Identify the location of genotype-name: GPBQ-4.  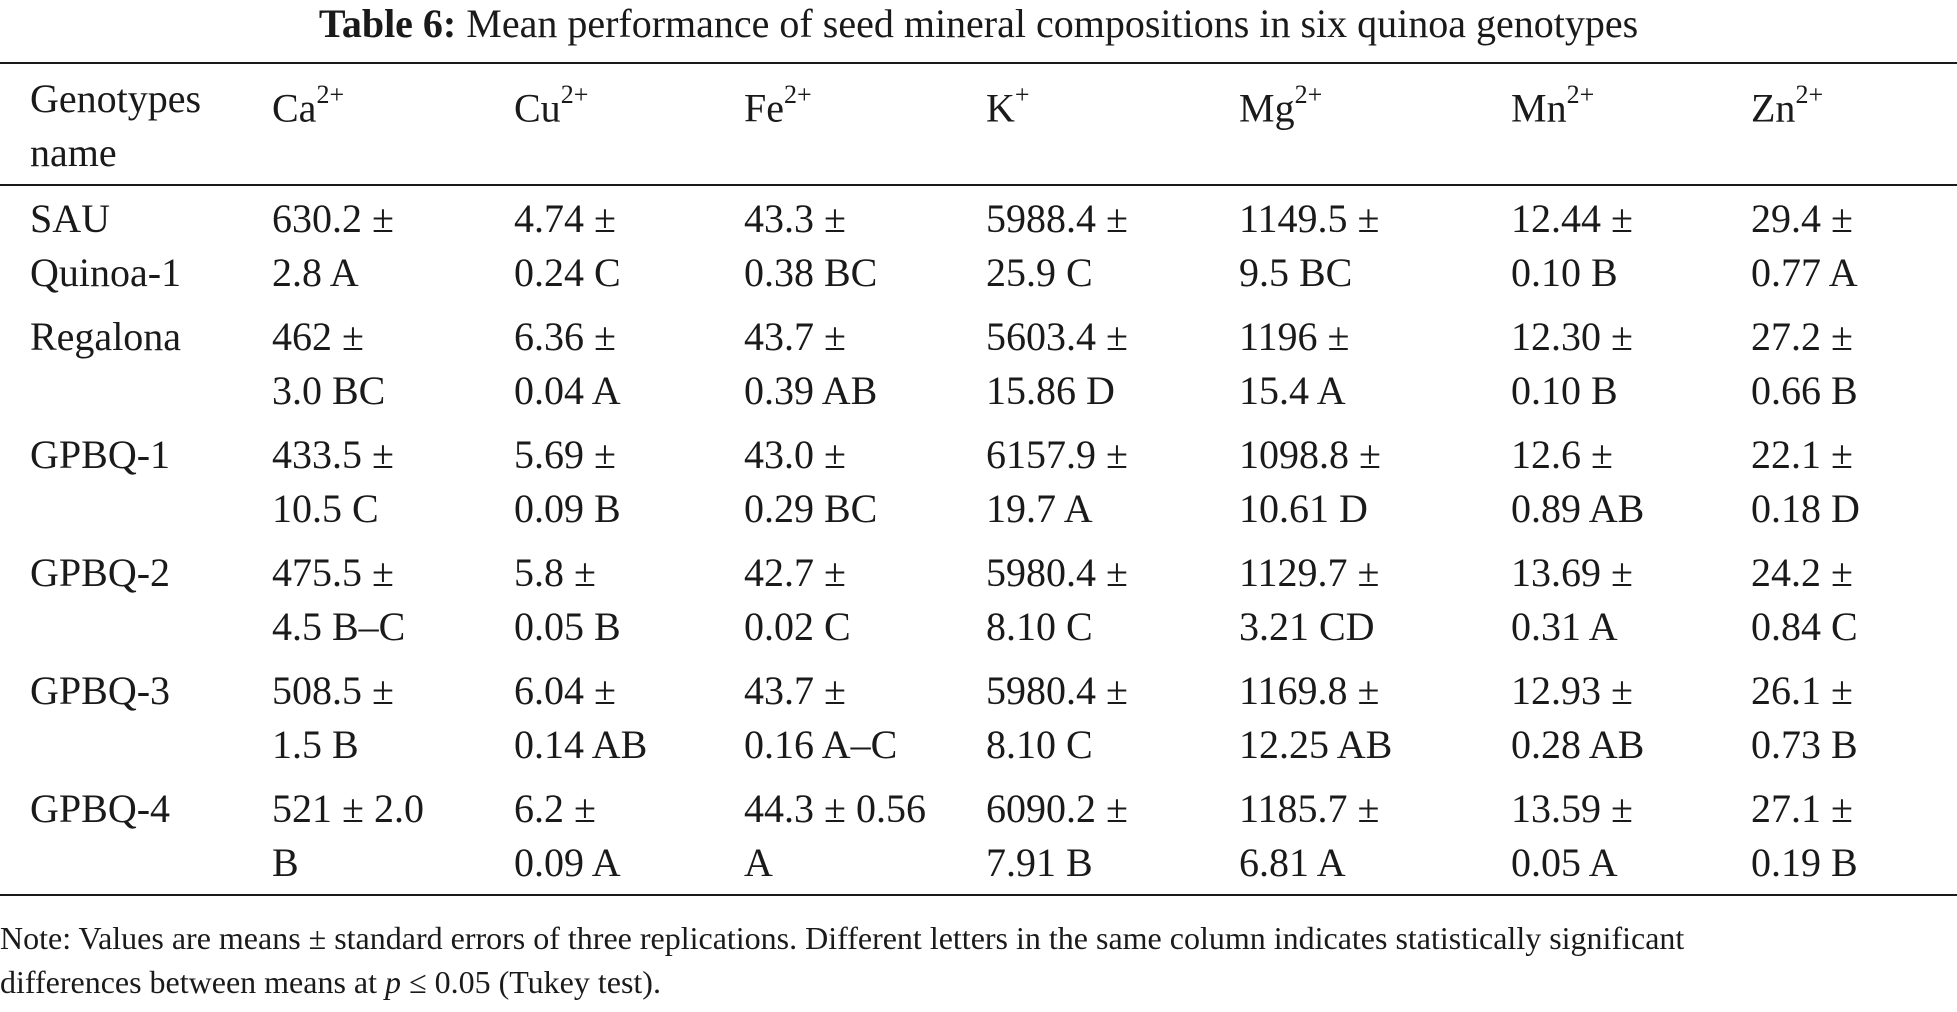
(100, 808).